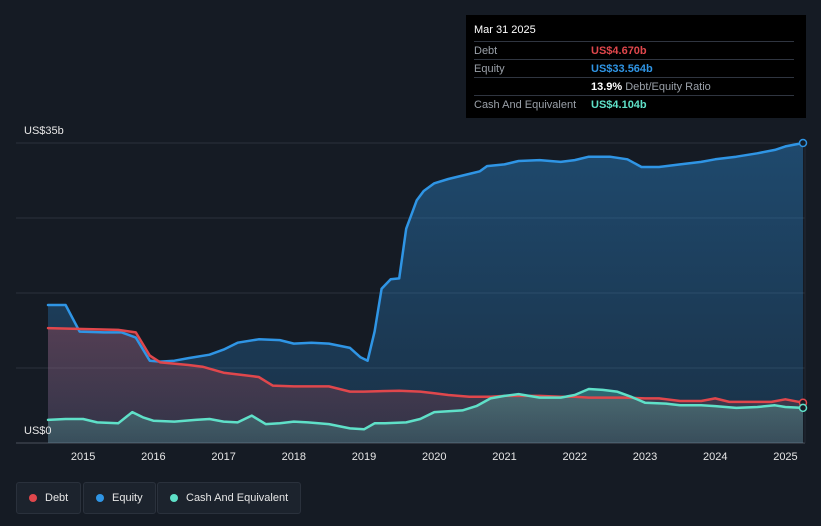  I want to click on tooltip-row-equity: Equity US$33.564b, so click(634, 68).